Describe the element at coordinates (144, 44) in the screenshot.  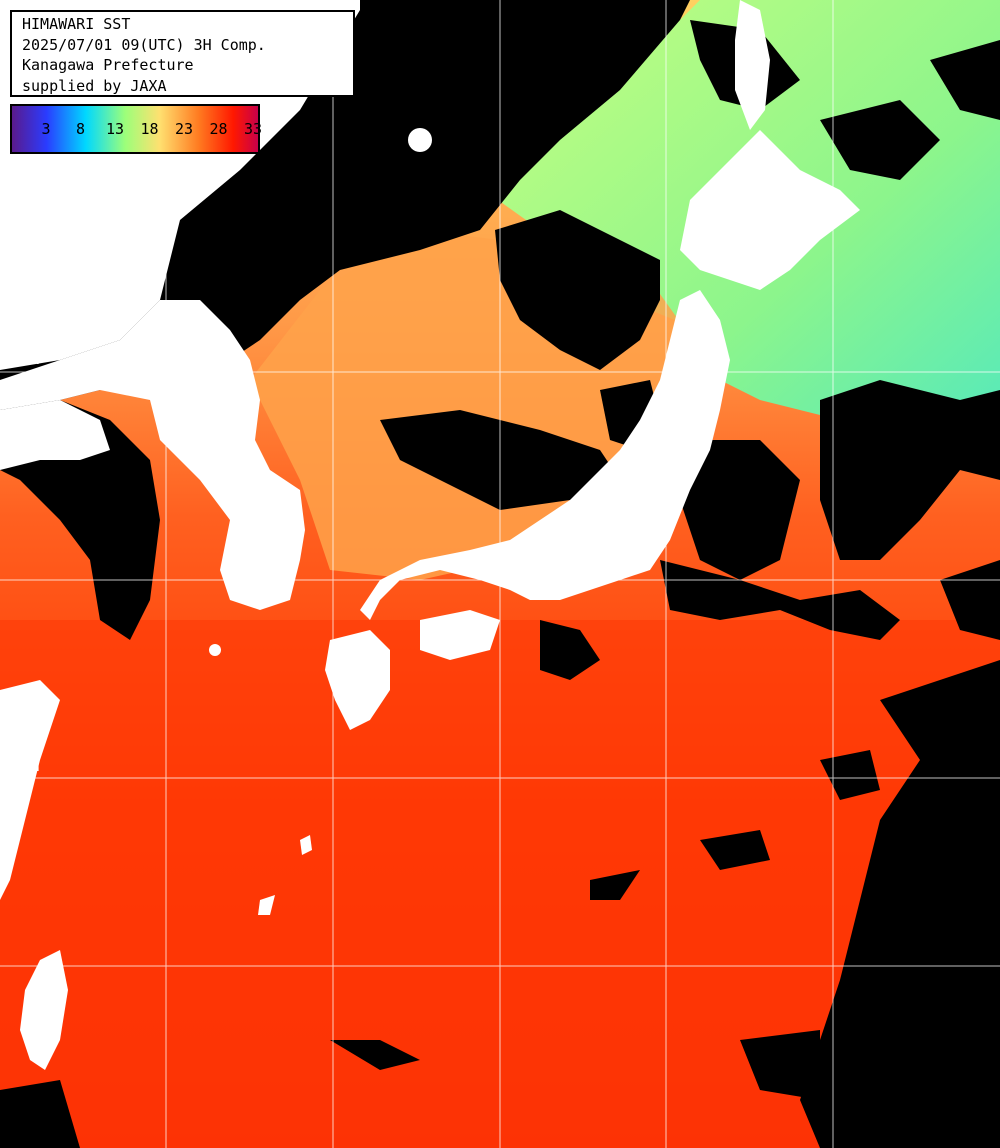
I see `date-line: 2025/07/01 09(UTC) 3H Comp.` at that location.